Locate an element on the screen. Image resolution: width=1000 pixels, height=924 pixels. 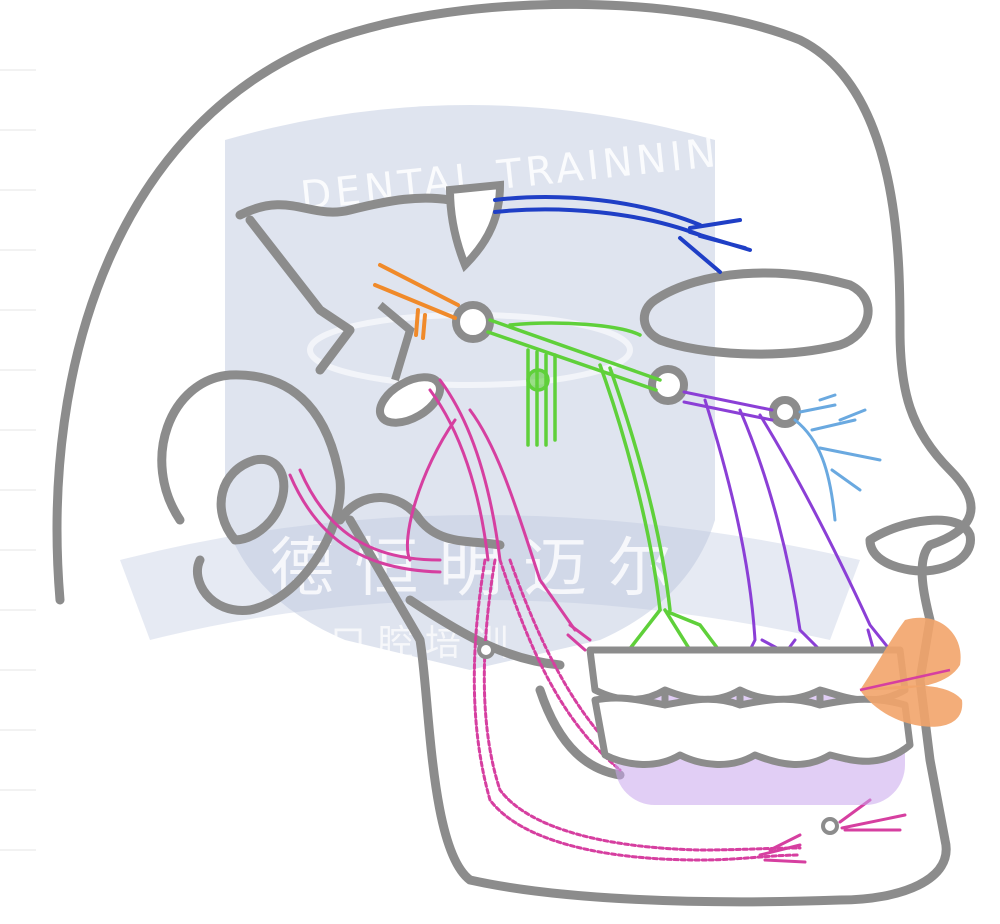
sphenoid-process is located at coordinates (300, 295).